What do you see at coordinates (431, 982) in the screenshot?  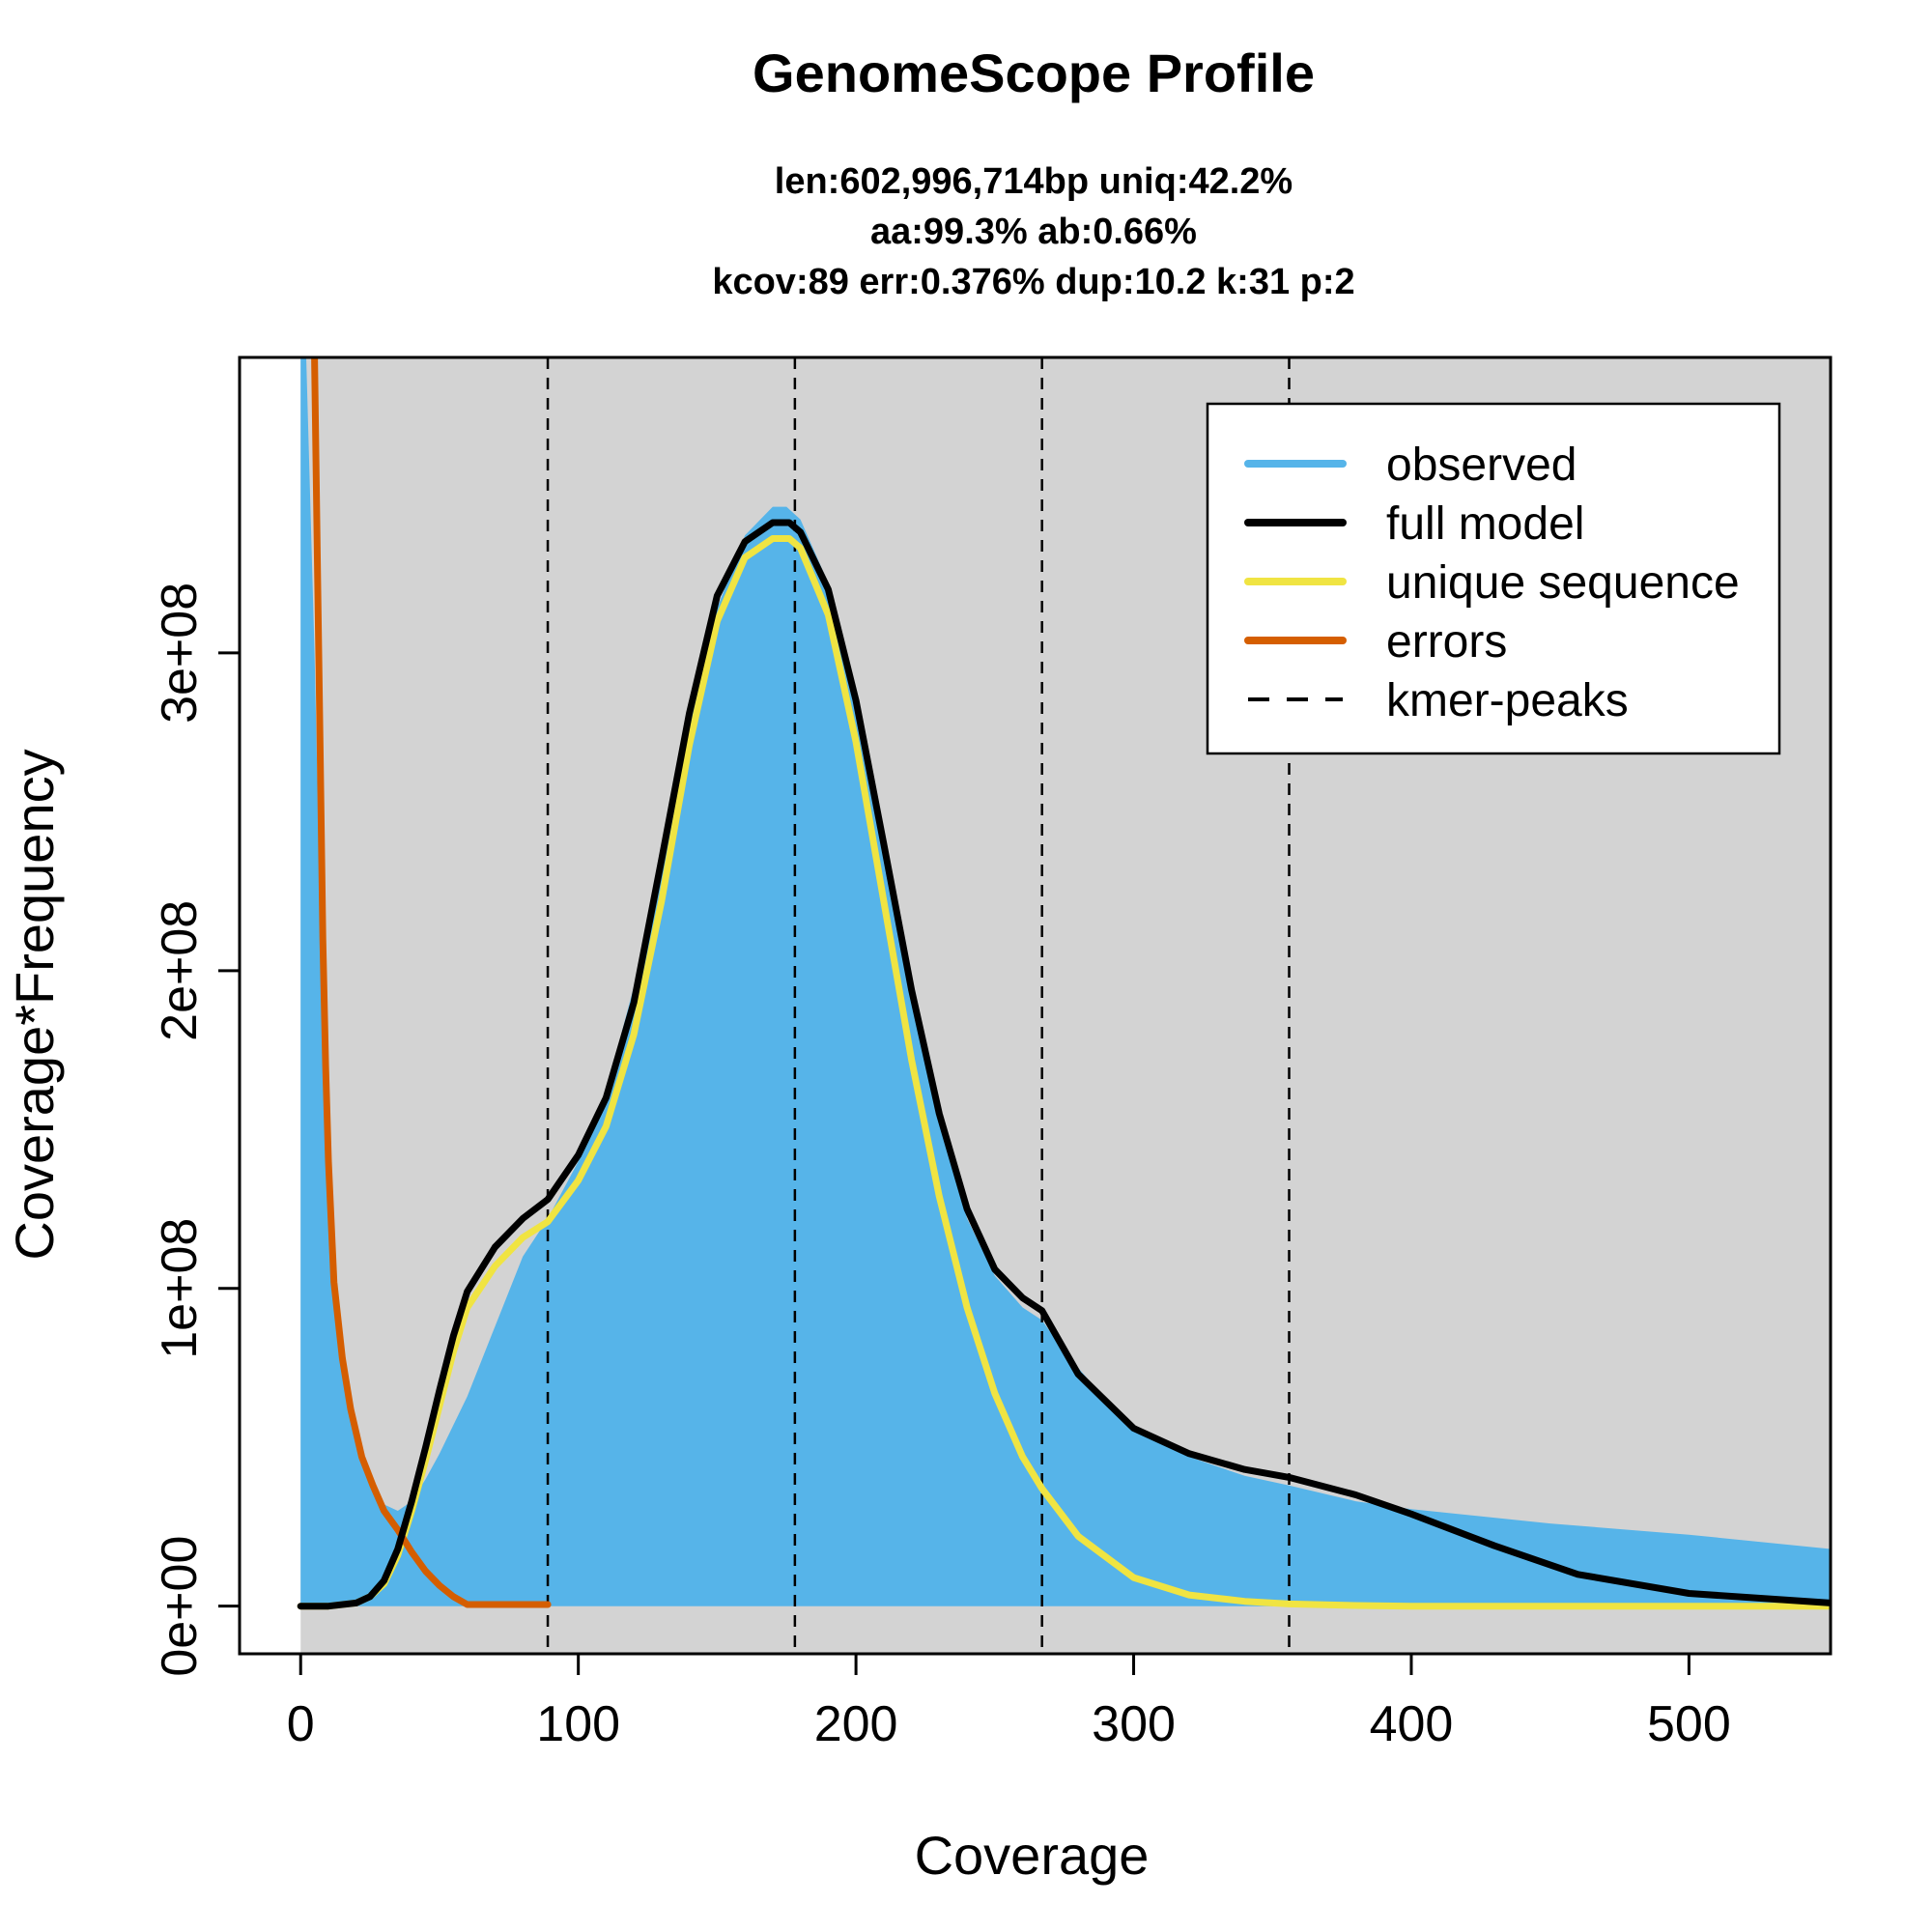 I see `errors-line` at bounding box center [431, 982].